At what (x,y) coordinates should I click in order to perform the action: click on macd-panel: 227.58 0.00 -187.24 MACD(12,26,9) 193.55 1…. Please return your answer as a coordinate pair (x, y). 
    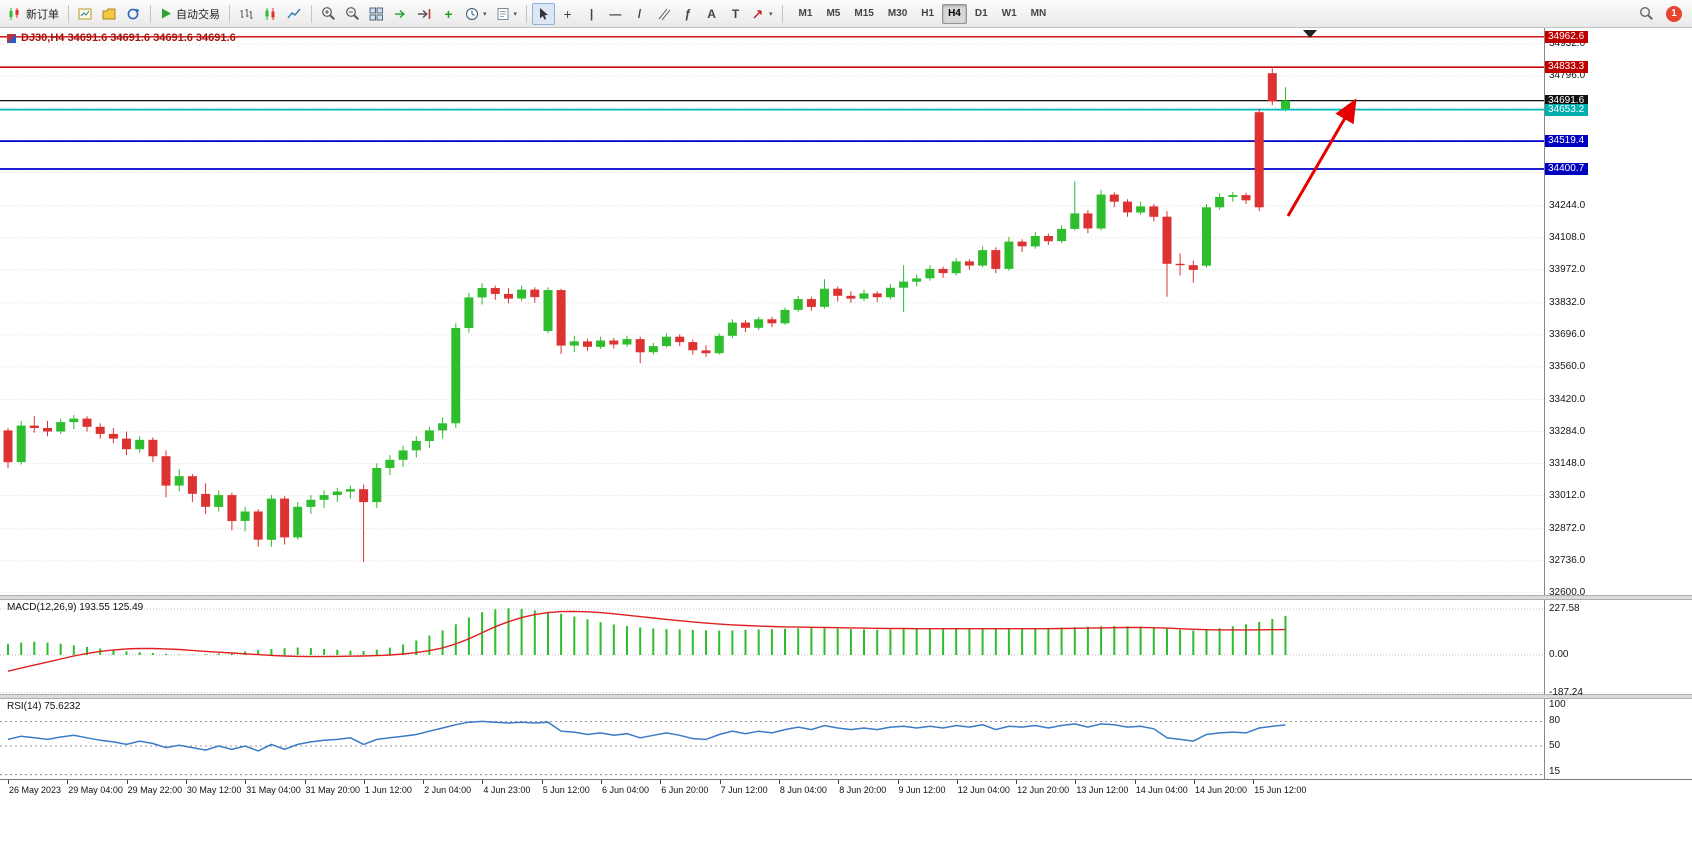
    Looking at the image, I should click on (846, 649).